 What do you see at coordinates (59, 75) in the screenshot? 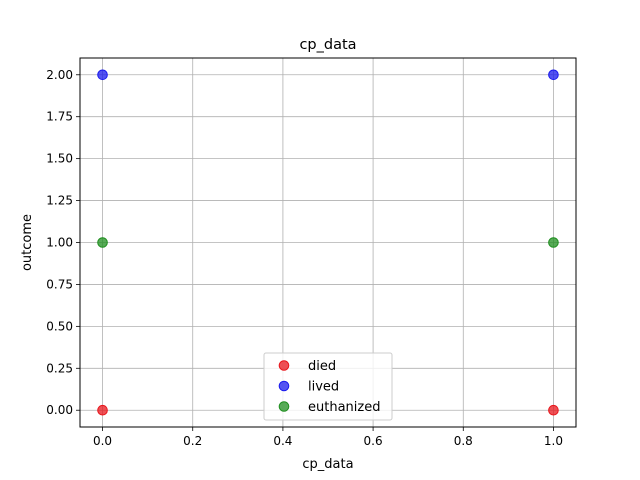
I see `y-tick-label: 2.00` at bounding box center [59, 75].